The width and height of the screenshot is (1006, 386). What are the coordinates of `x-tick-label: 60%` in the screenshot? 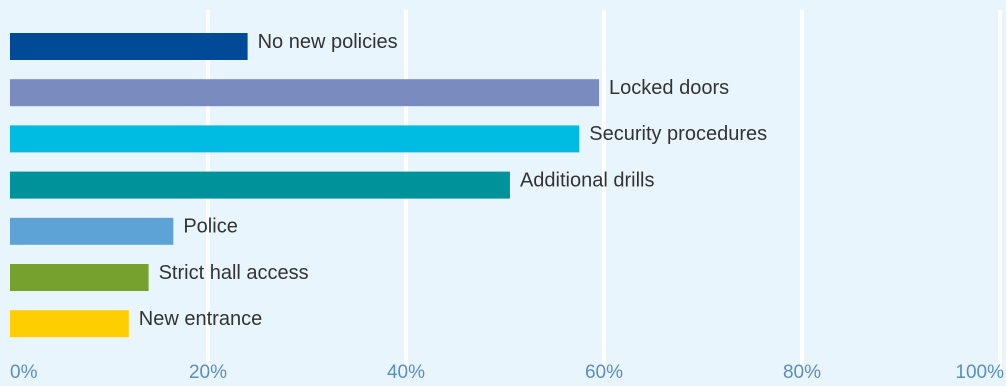 It's located at (604, 372).